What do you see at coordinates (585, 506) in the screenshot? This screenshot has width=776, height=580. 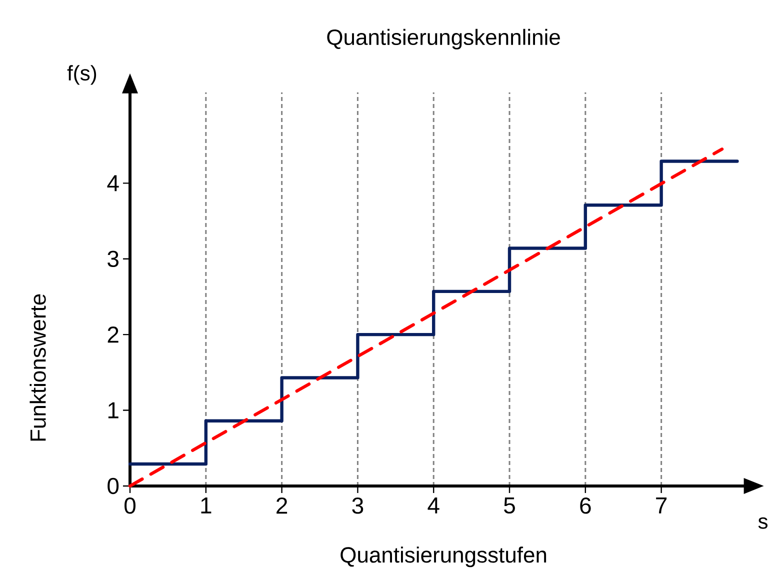 I see `x-tick-label: 6` at bounding box center [585, 506].